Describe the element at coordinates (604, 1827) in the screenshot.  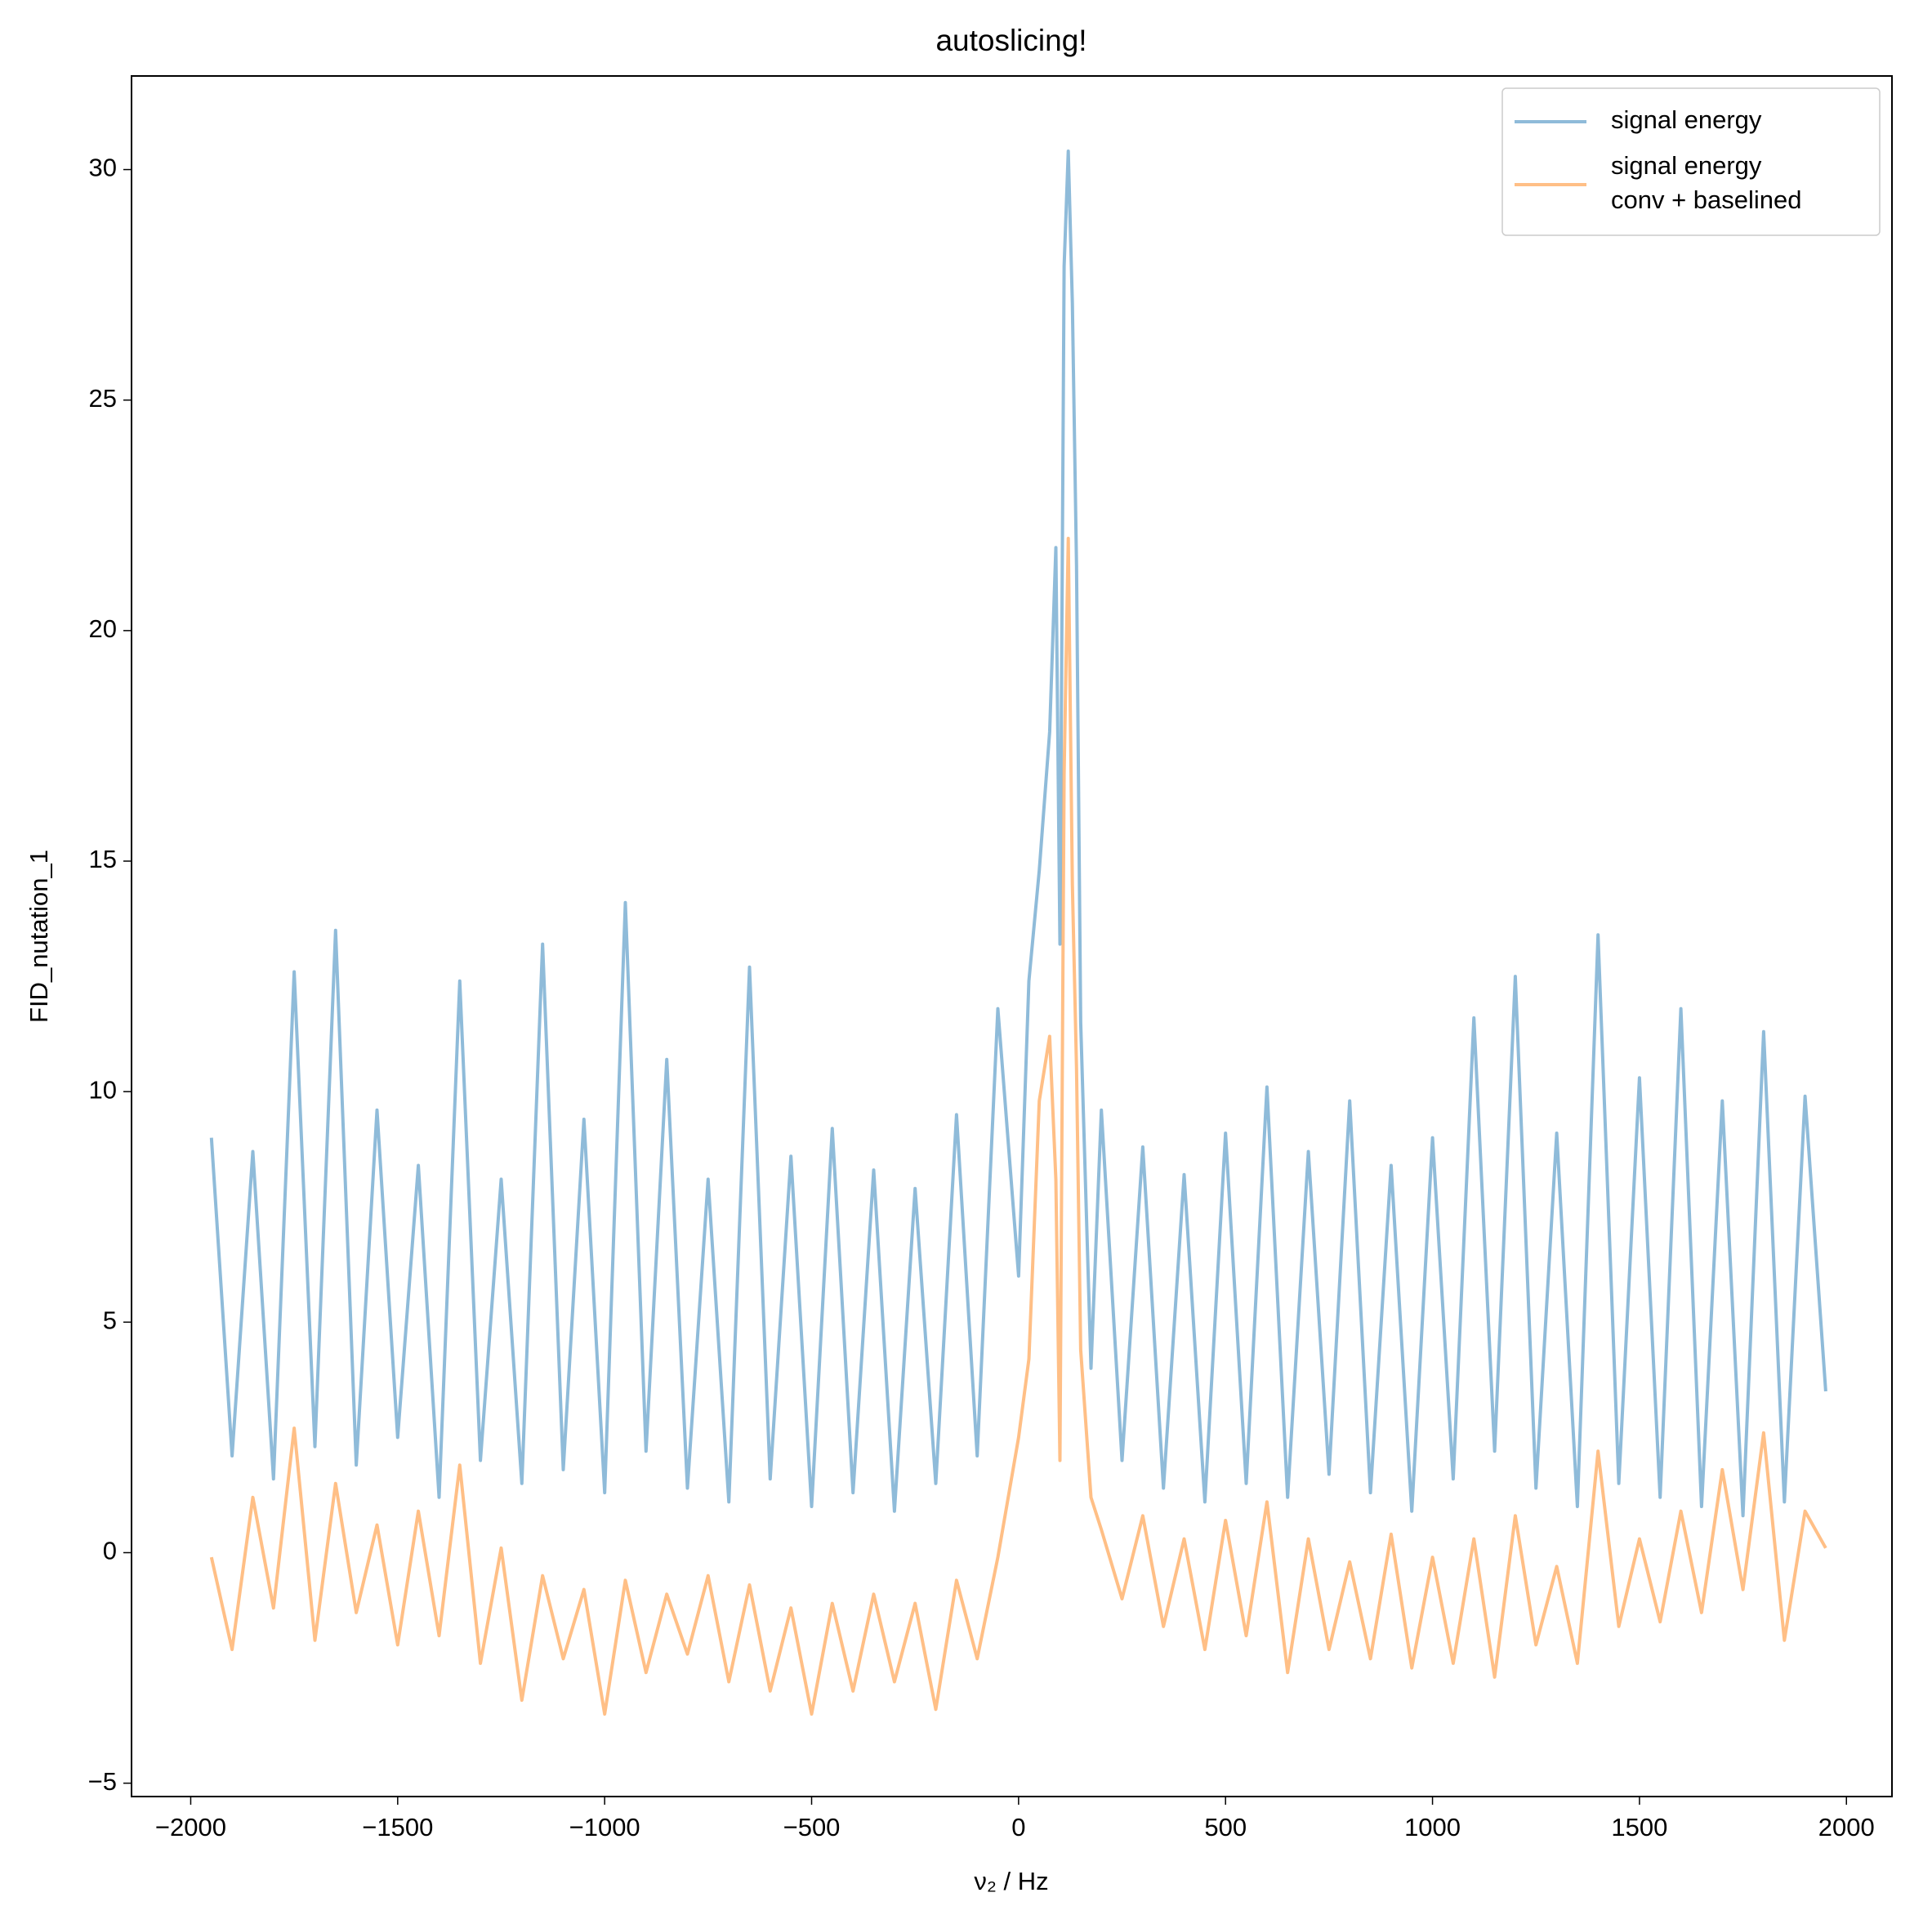
I see `x-tick-label: −1000` at that location.